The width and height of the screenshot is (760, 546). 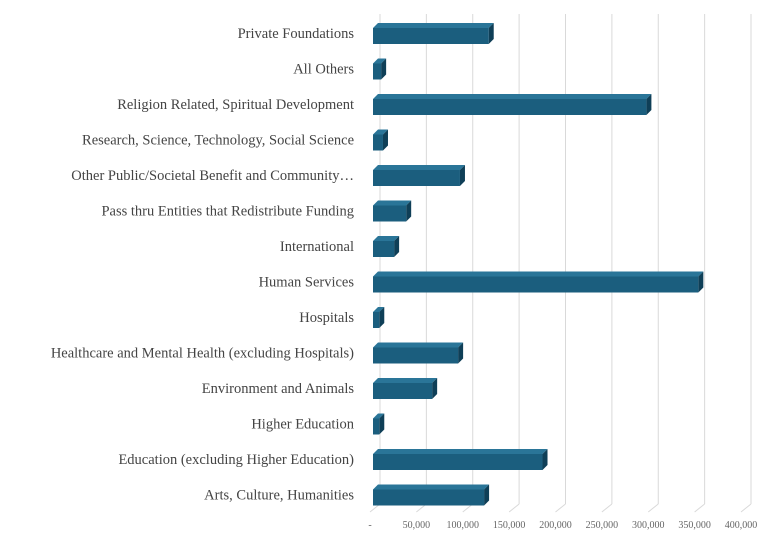 What do you see at coordinates (296, 34) in the screenshot?
I see `category-label: Private Foundations` at bounding box center [296, 34].